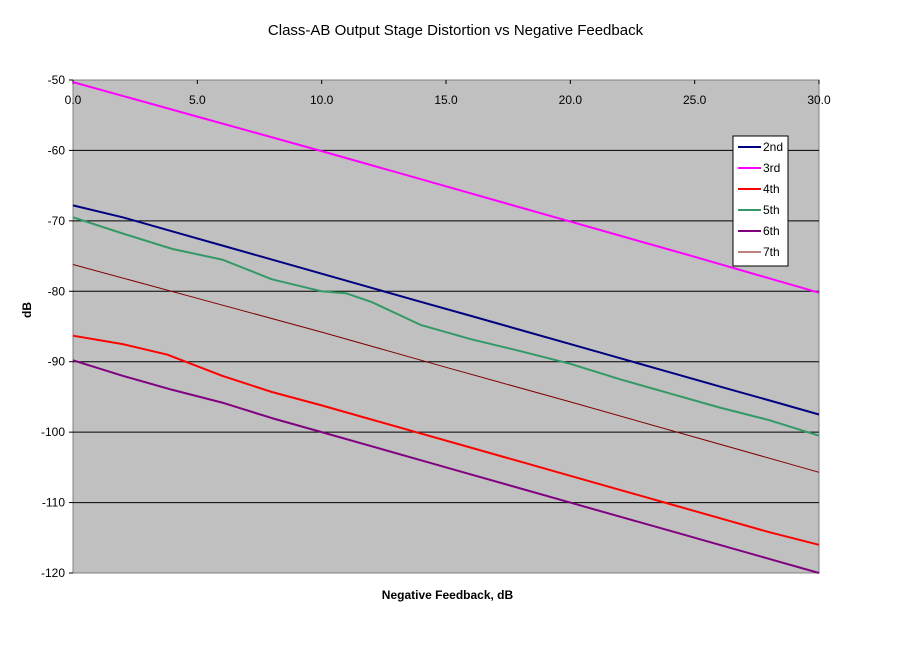 The height and width of the screenshot is (650, 911). Describe the element at coordinates (57, 221) in the screenshot. I see `y-tick-label: -70` at that location.